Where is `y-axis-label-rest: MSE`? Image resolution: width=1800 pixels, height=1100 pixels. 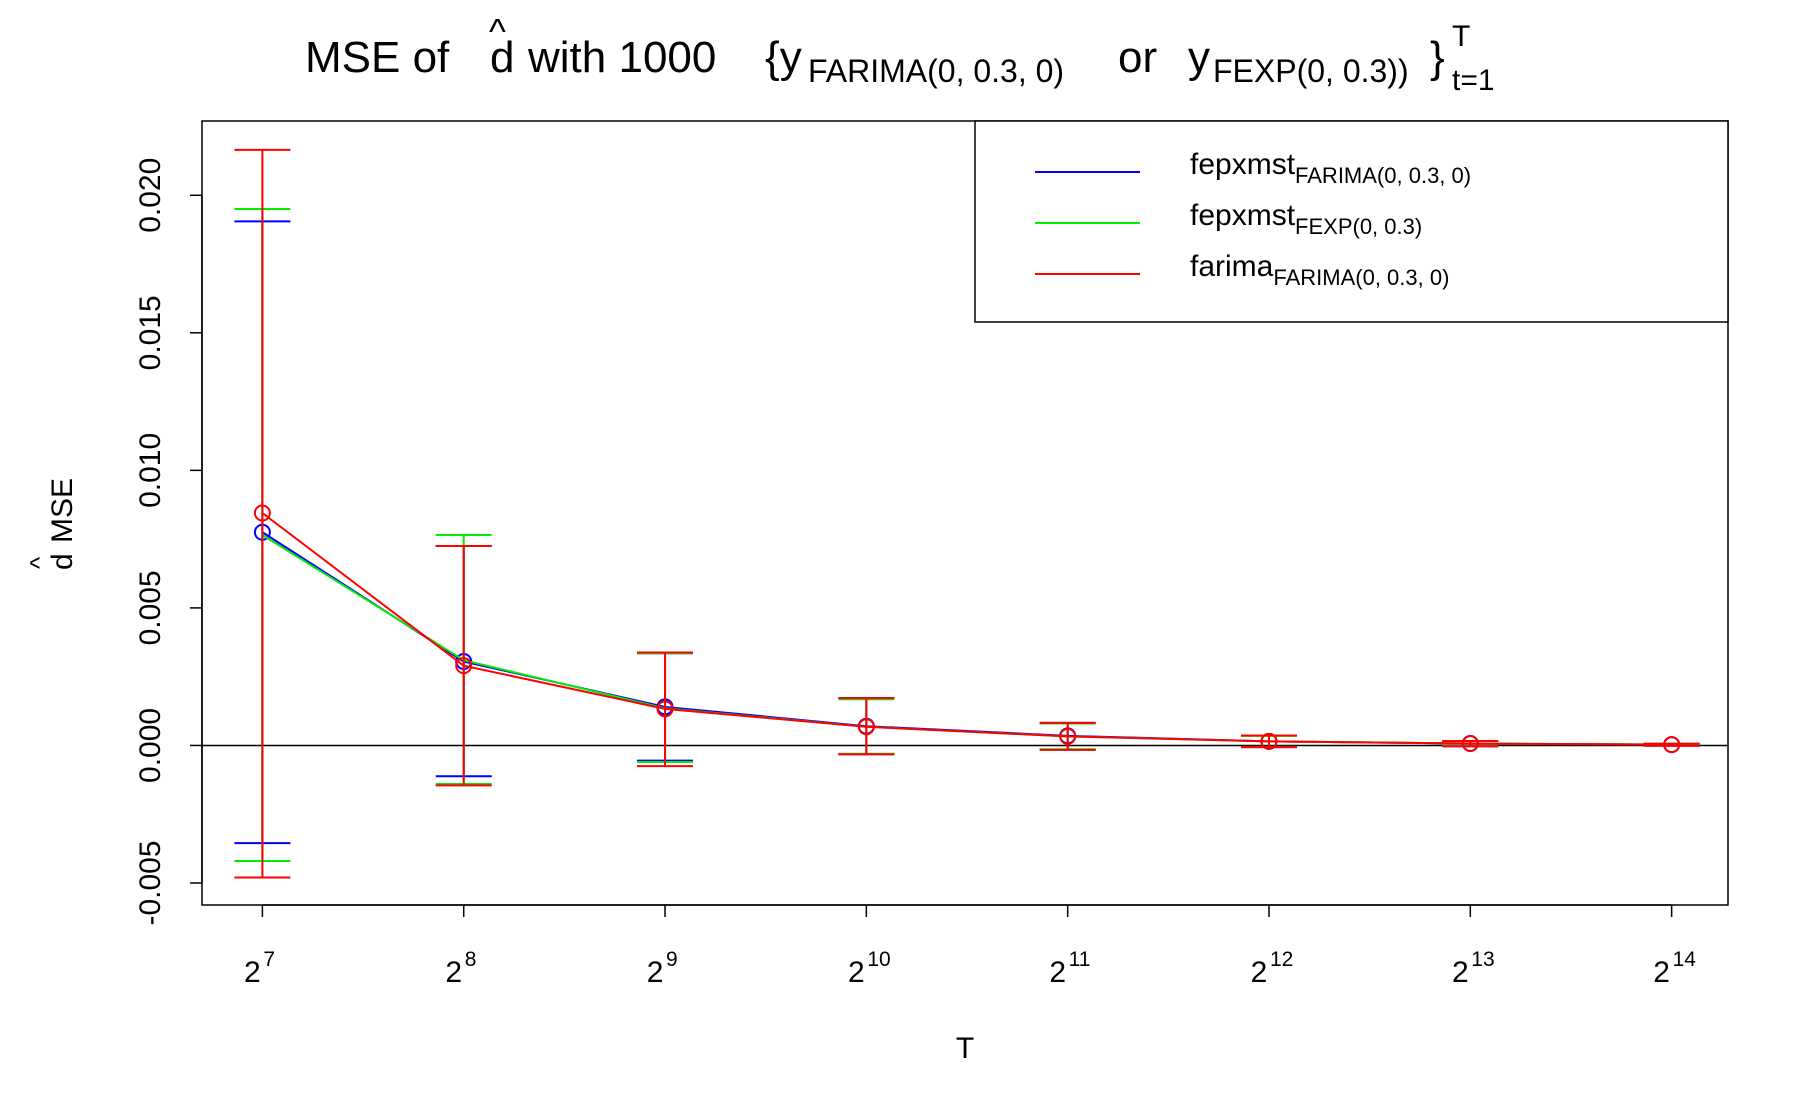
y-axis-label-rest: MSE is located at coordinates (62, 510).